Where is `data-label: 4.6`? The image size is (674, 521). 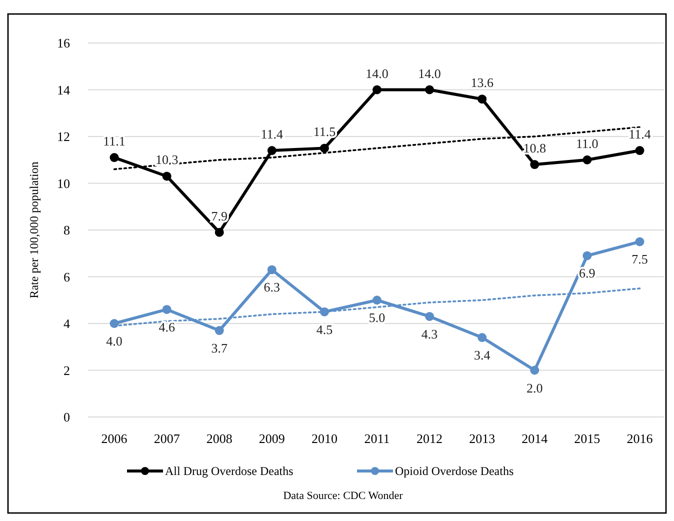
data-label: 4.6 is located at coordinates (167, 326).